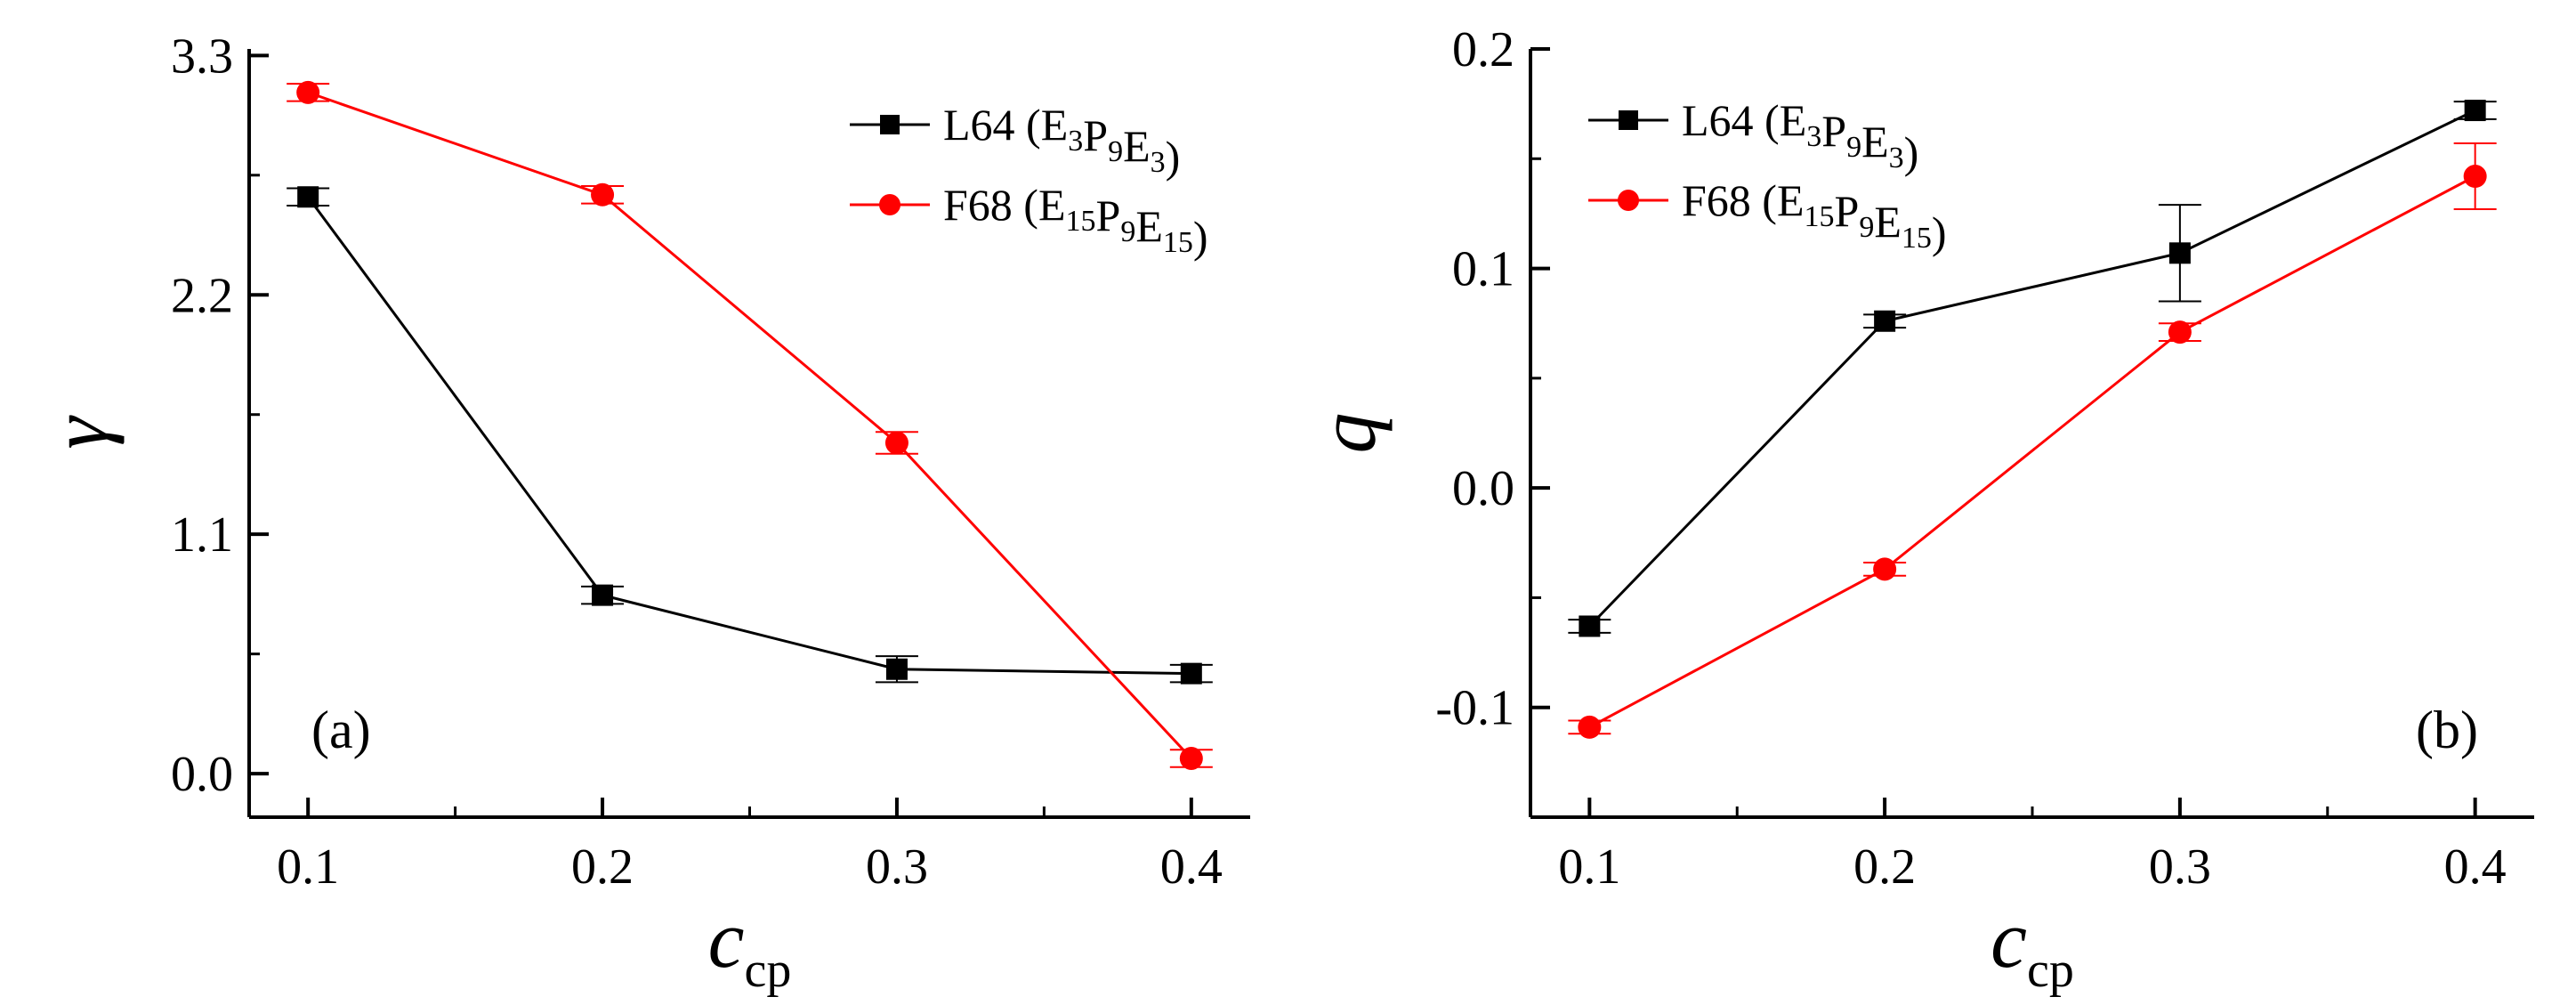 The image size is (2576, 1005). Describe the element at coordinates (1347, 434) in the screenshot. I see `y-axis-label: q` at that location.